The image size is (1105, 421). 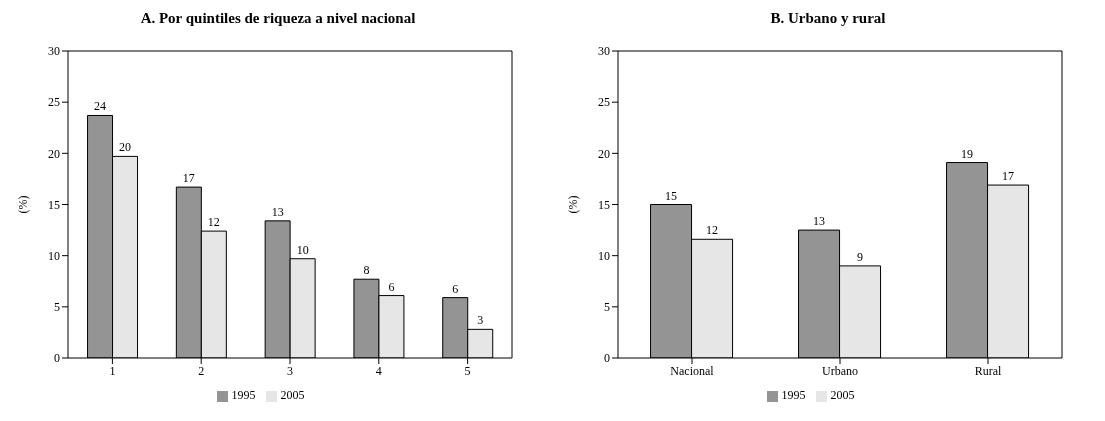 I want to click on data-label: 20, so click(x=125, y=147).